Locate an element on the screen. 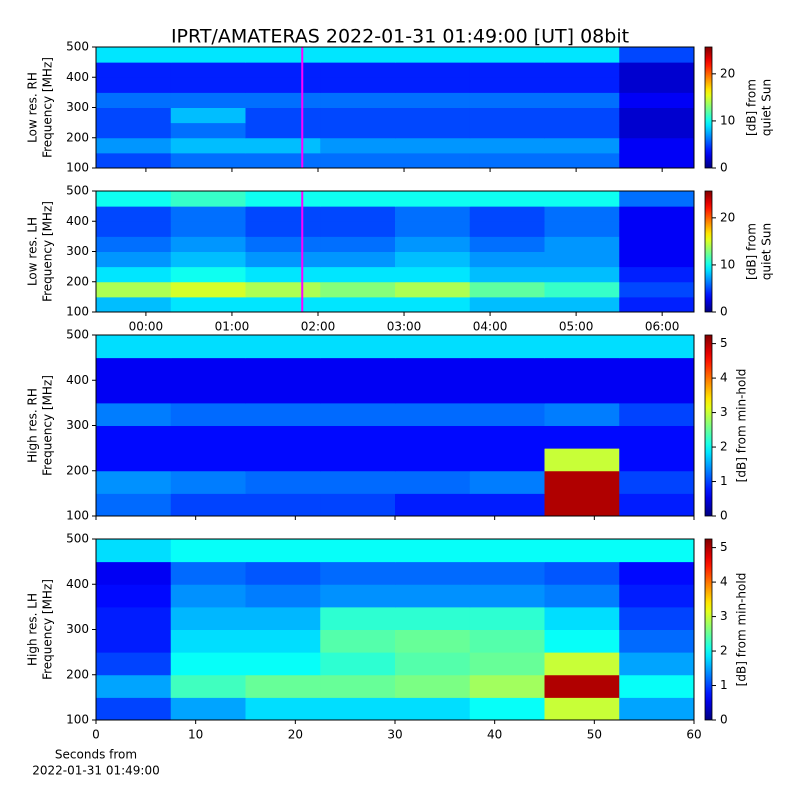 This screenshot has width=800, height=800. x-tick-label: 02:00 is located at coordinates (318, 327).